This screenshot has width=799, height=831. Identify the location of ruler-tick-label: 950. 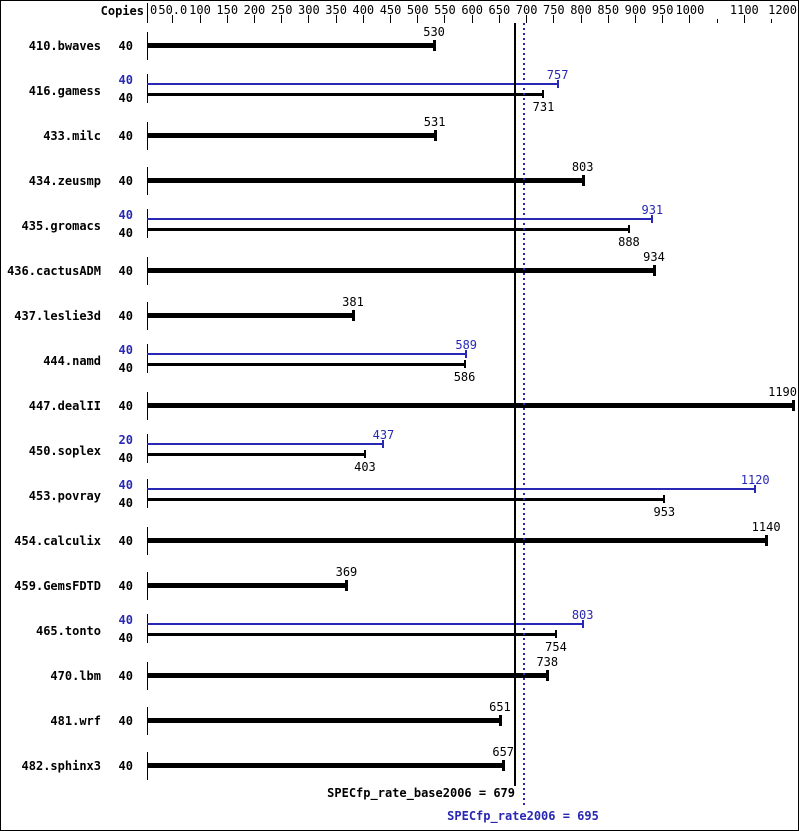
(662, 10).